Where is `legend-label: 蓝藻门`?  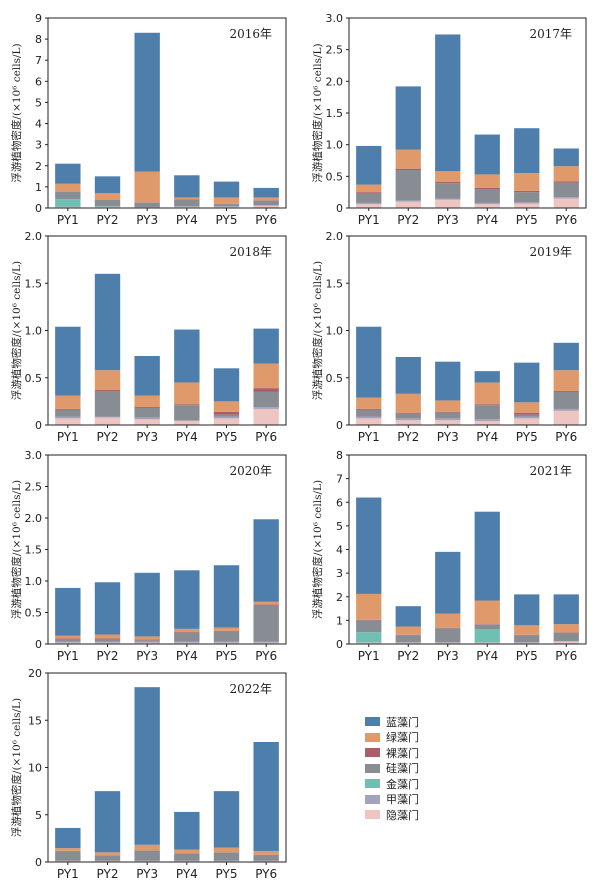 legend-label: 蓝藻门 is located at coordinates (402, 722).